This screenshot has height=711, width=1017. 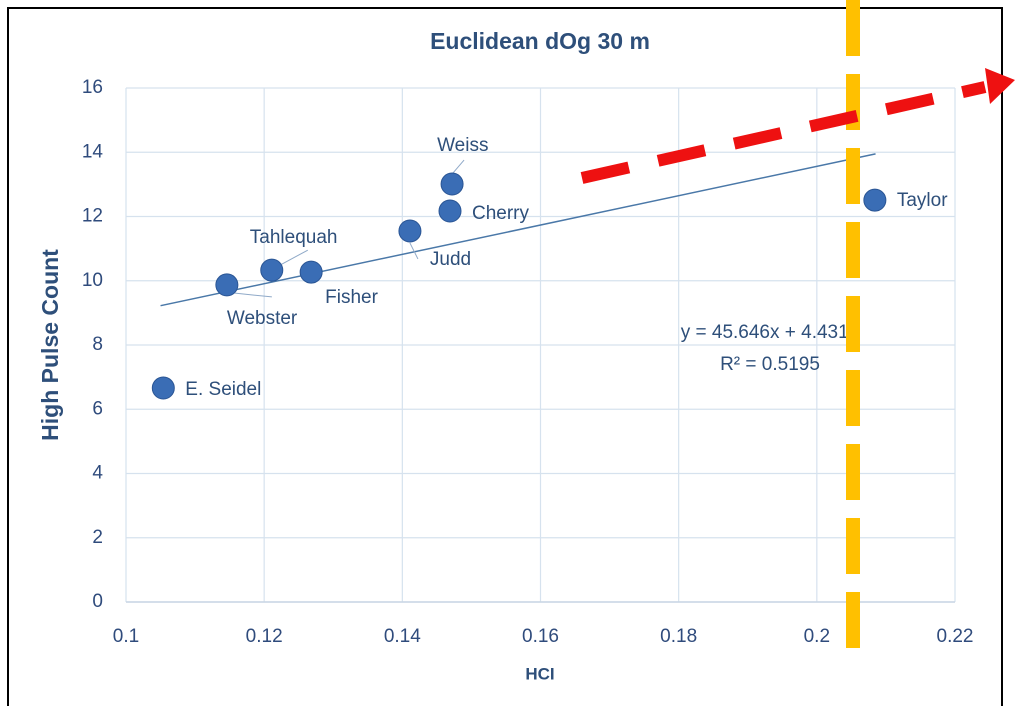 I want to click on x-tick-label: 0.22, so click(x=955, y=636).